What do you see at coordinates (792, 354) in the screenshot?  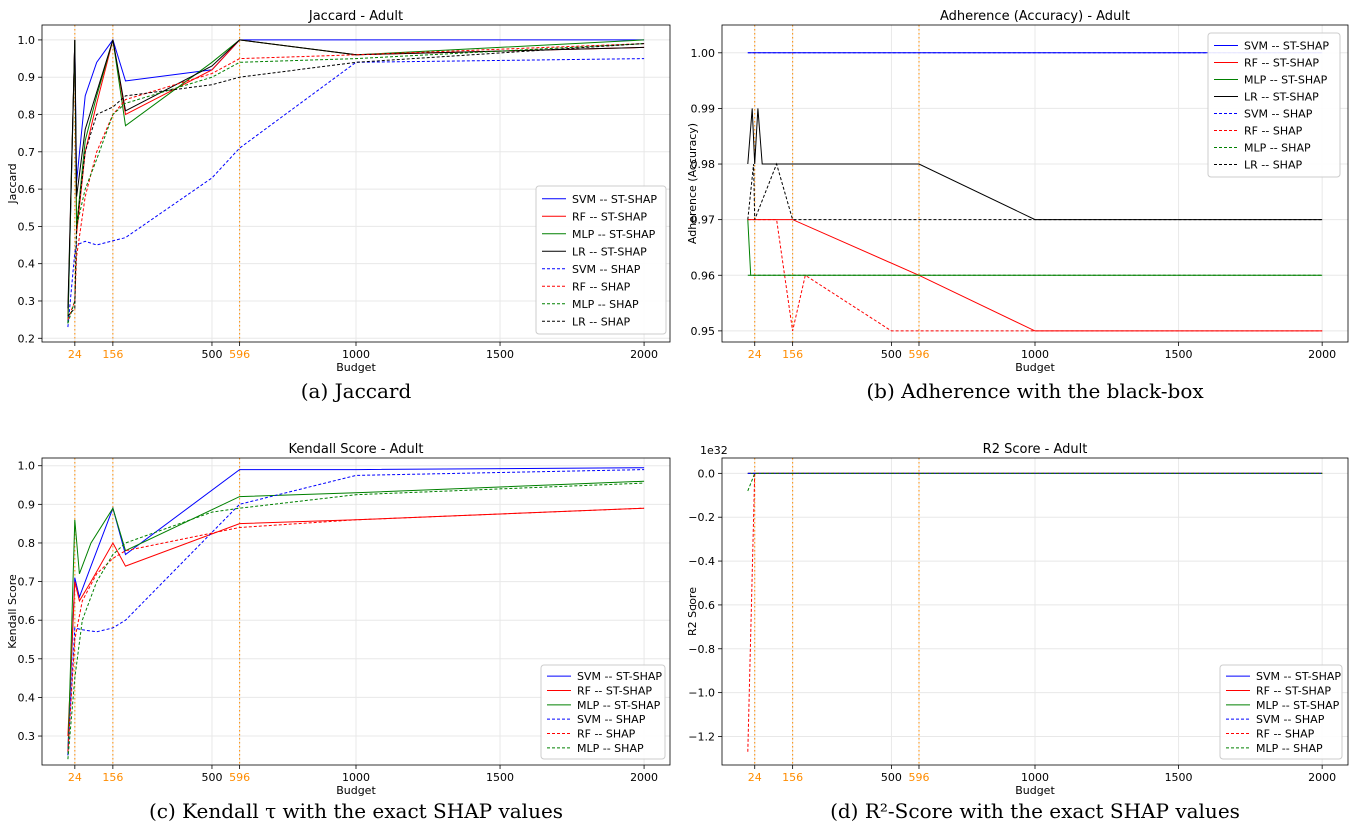 I see `x-tick-label: 156` at bounding box center [792, 354].